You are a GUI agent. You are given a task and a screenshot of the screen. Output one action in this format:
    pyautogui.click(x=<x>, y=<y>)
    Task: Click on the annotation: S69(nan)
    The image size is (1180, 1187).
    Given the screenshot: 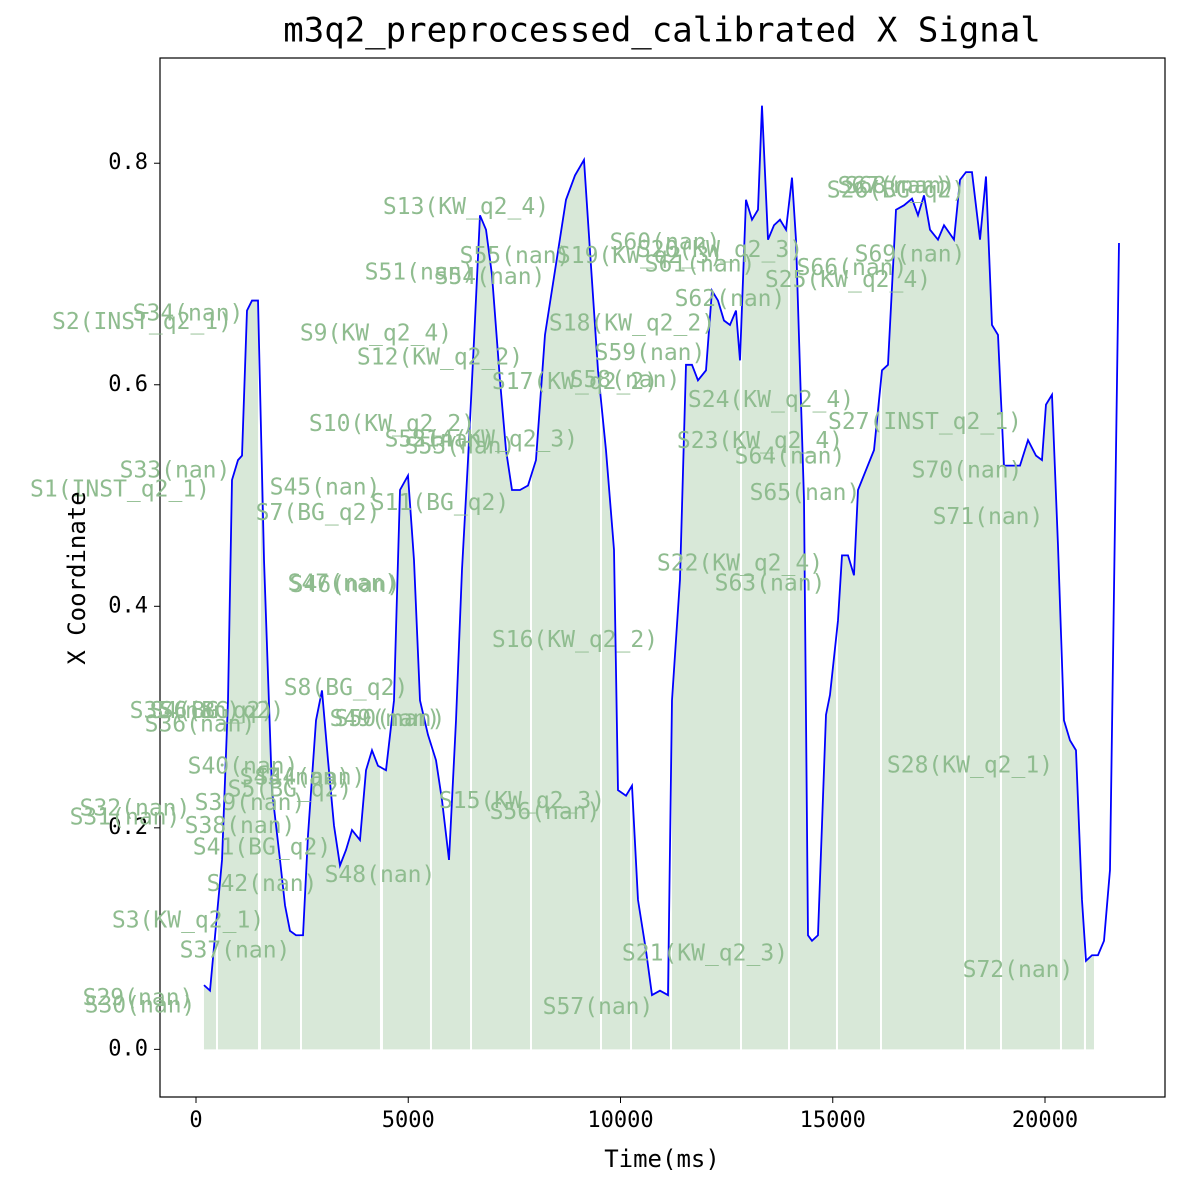 What is the action you would take?
    pyautogui.click(x=910, y=255)
    